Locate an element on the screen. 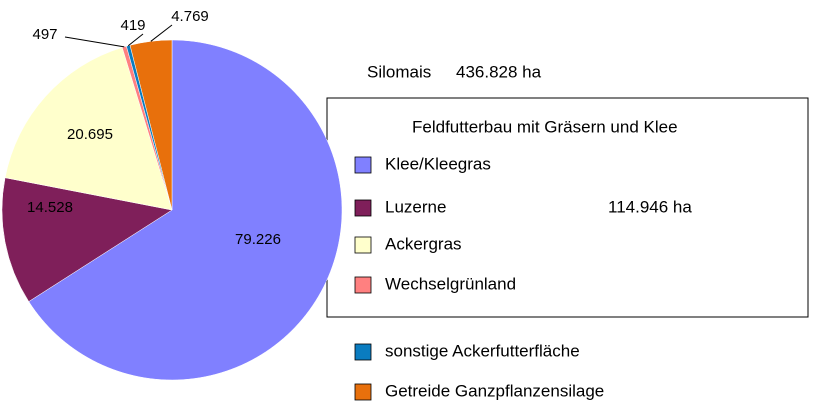  value-label: 20.695 is located at coordinates (90, 134).